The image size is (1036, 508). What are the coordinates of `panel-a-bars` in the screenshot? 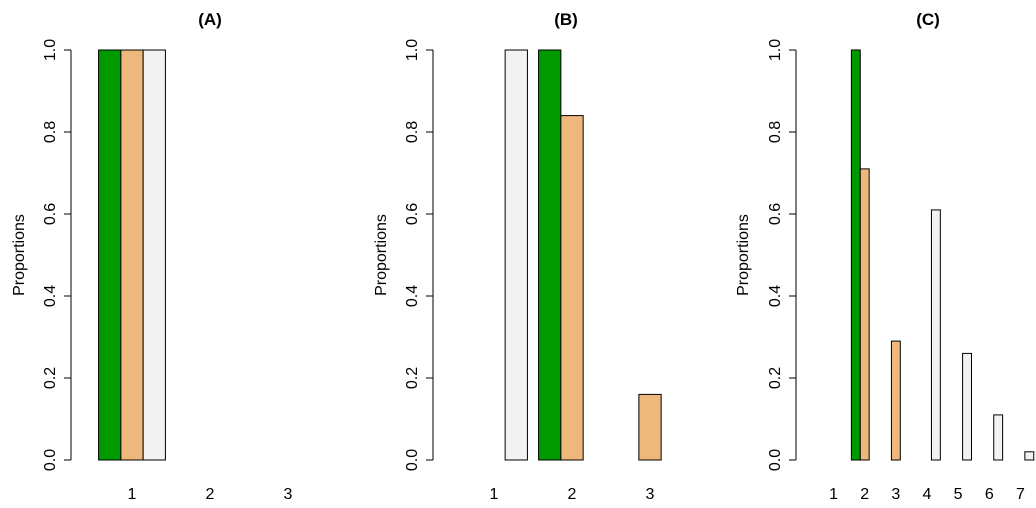 It's located at (132, 255).